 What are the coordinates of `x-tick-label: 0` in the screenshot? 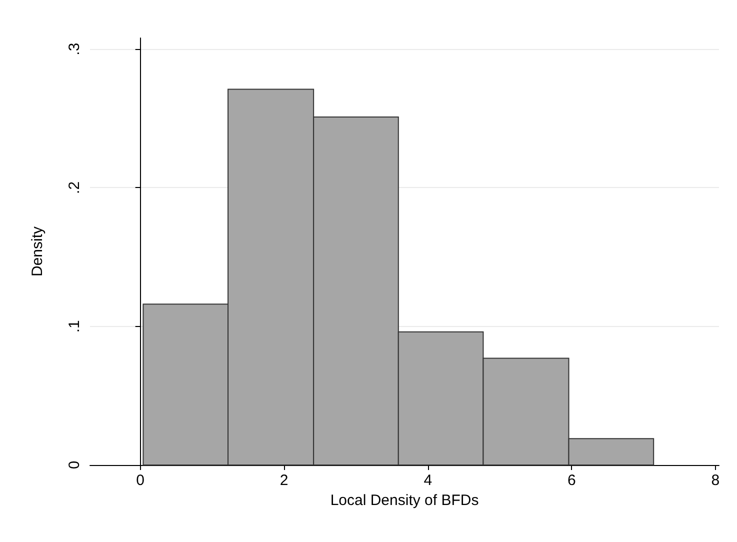 It's located at (140, 480).